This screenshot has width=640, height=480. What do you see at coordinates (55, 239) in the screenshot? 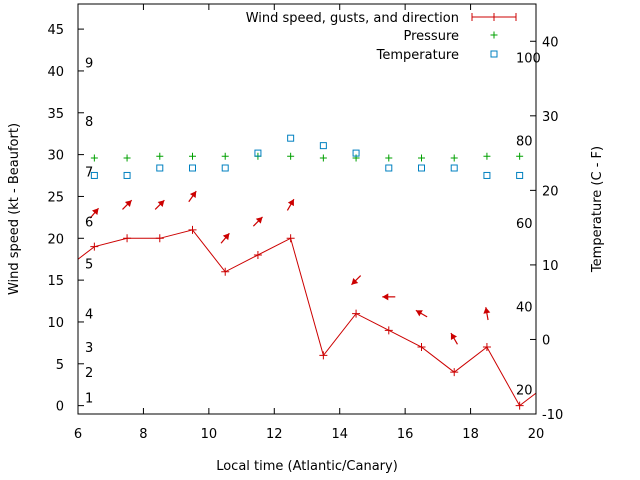
I see `y-tick-label: 20` at bounding box center [55, 239].